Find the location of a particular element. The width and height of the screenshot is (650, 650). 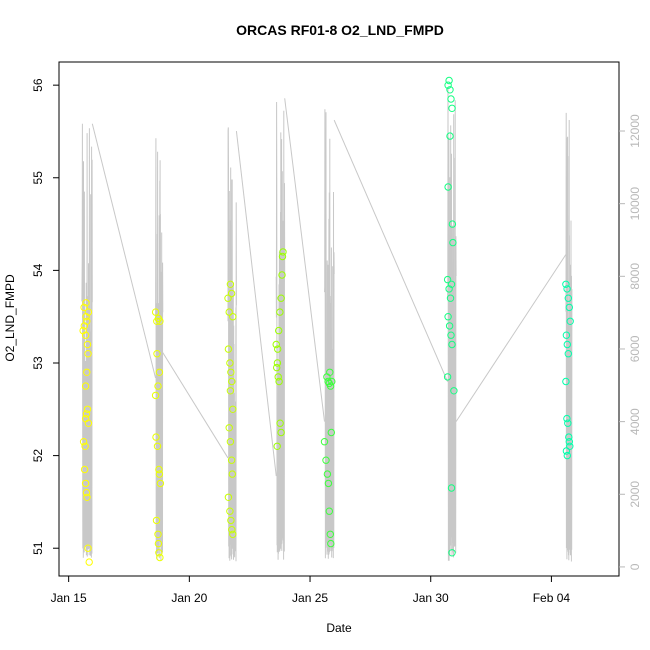

altitude-line-rf04 is located at coordinates (280, 330).